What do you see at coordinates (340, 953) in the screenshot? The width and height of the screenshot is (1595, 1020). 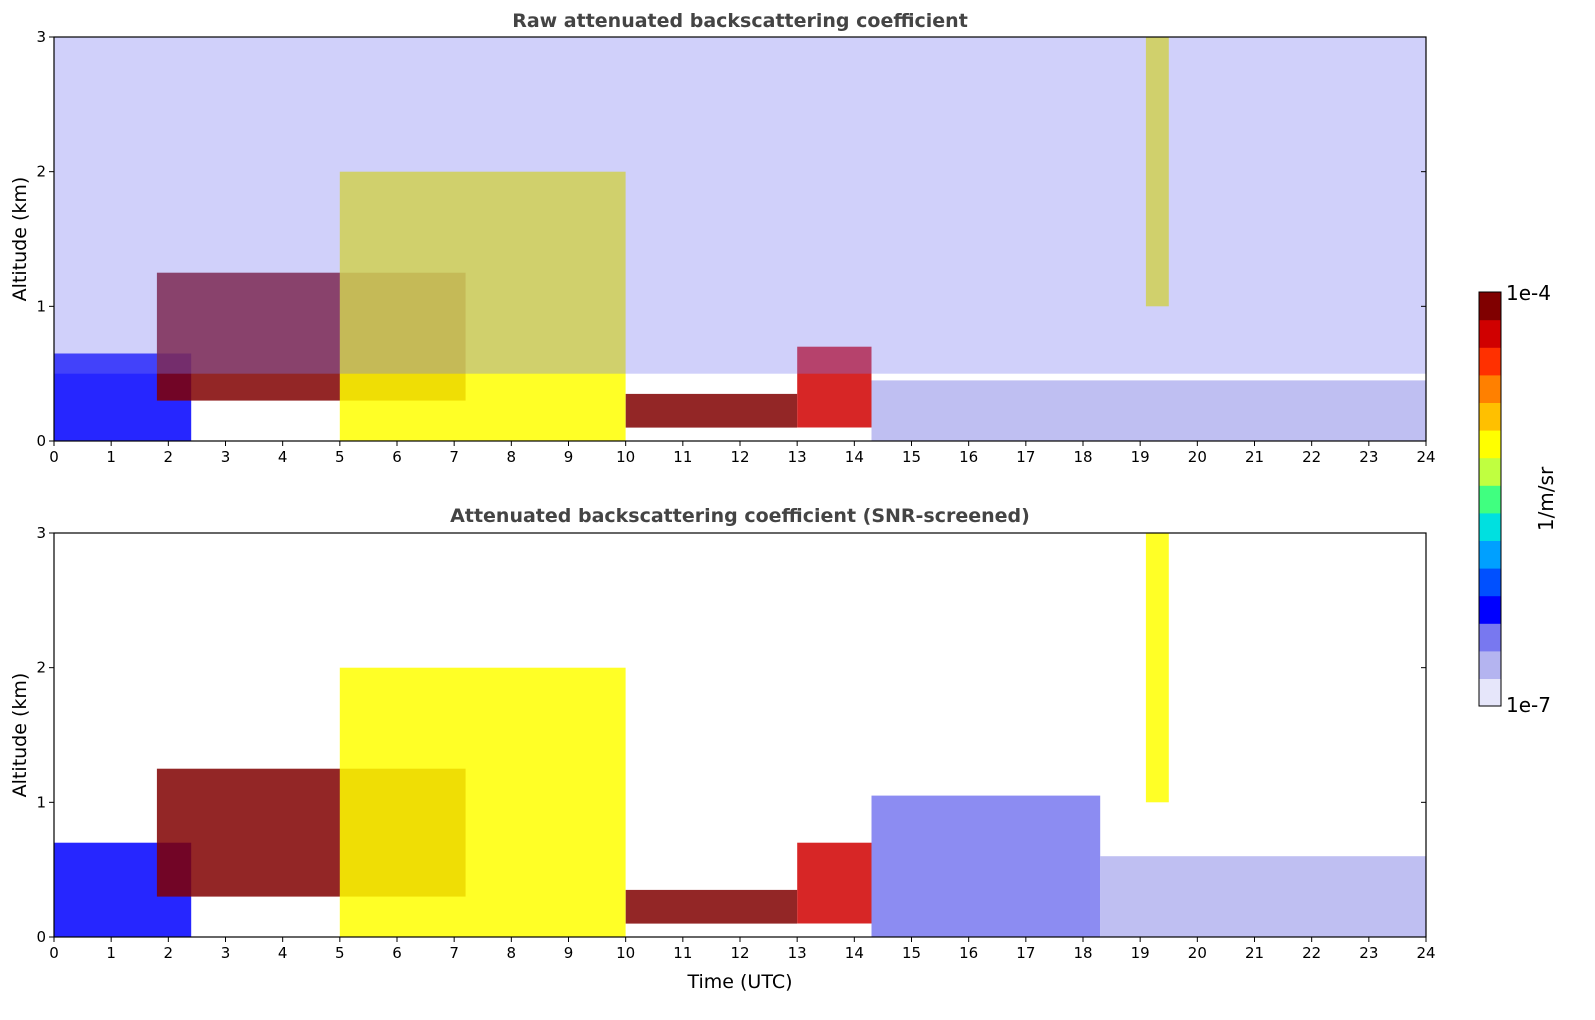 I see `x-tick-label: 5` at bounding box center [340, 953].